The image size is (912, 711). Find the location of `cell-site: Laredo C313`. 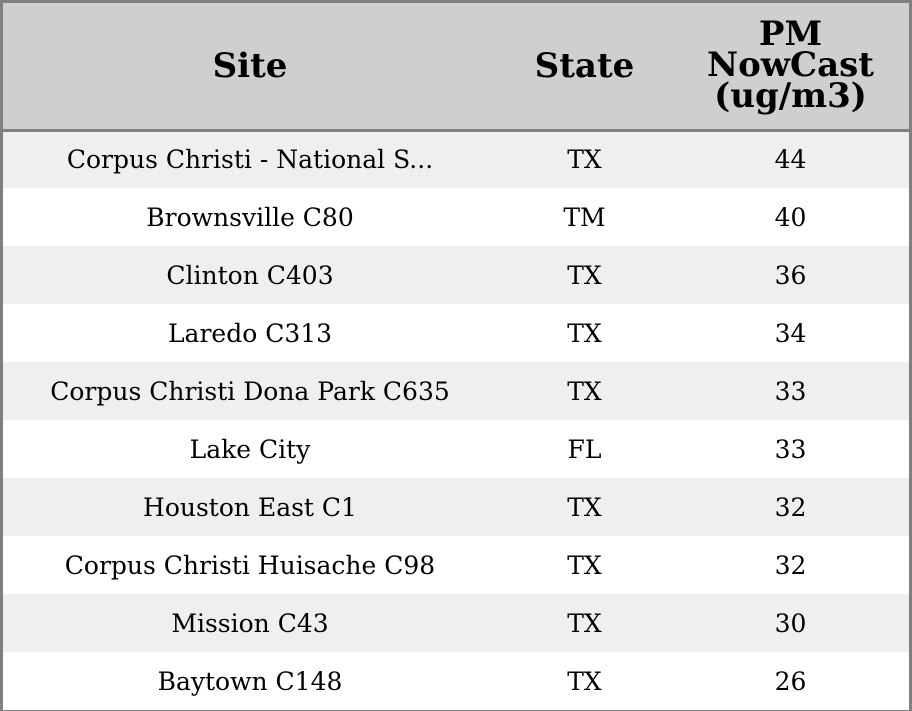

cell-site: Laredo C313 is located at coordinates (250, 333).